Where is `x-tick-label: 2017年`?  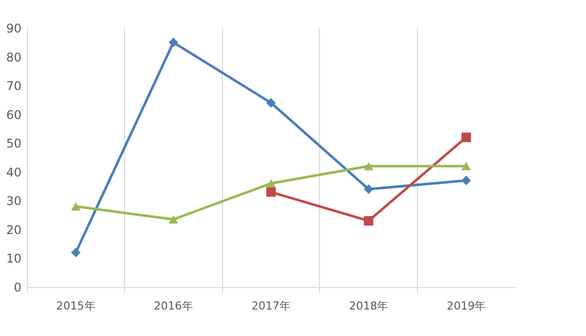 x-tick-label: 2017年 is located at coordinates (271, 306).